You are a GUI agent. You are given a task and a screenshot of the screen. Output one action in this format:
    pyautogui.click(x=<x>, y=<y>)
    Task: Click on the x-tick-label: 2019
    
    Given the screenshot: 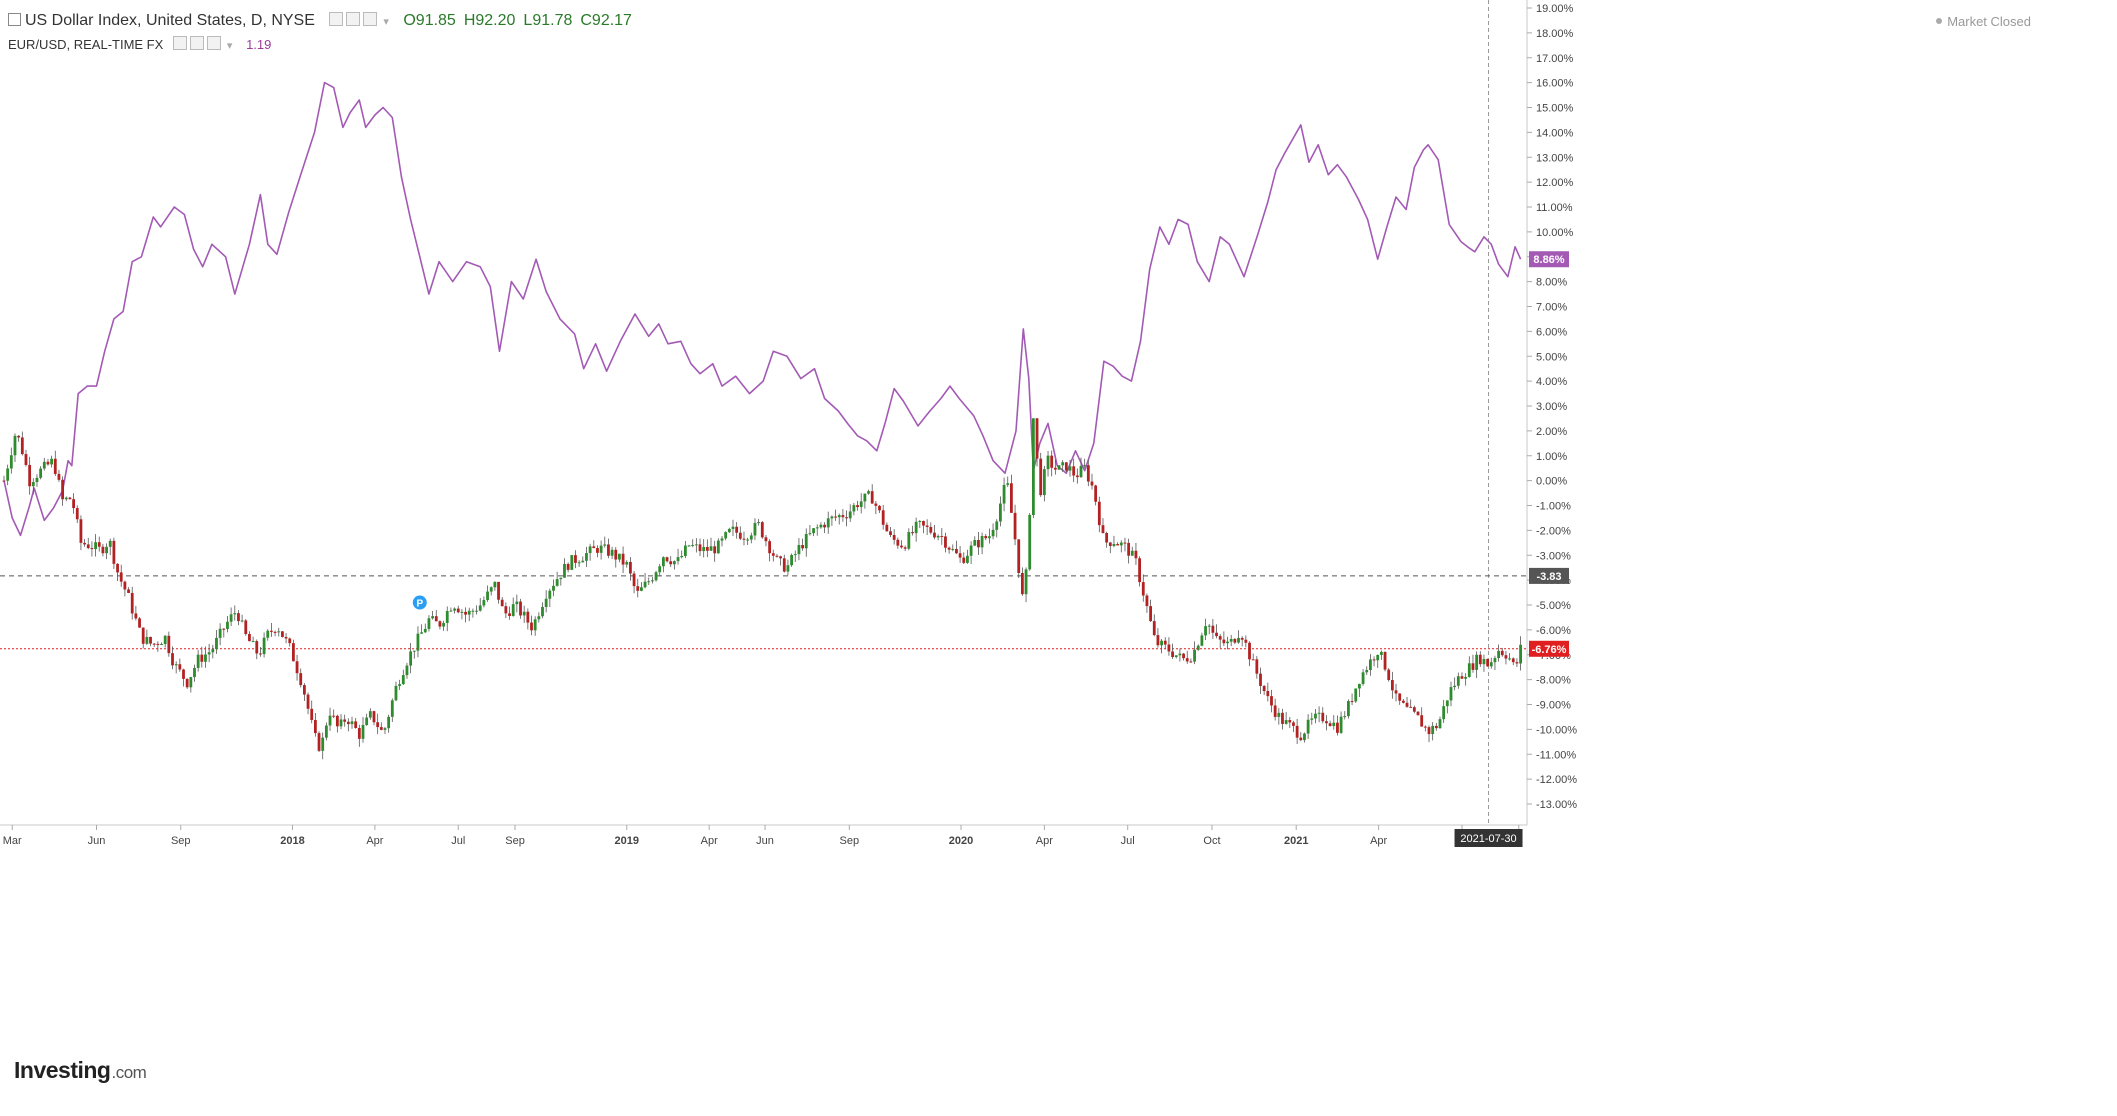 What is the action you would take?
    pyautogui.click(x=627, y=841)
    